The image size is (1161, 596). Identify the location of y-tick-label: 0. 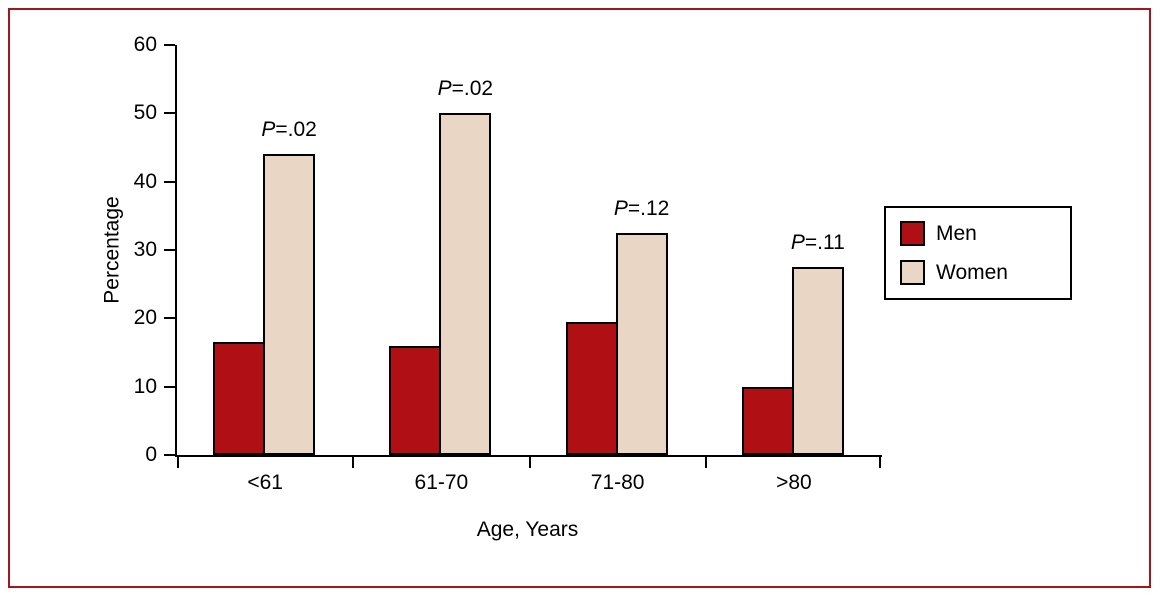
(151, 454).